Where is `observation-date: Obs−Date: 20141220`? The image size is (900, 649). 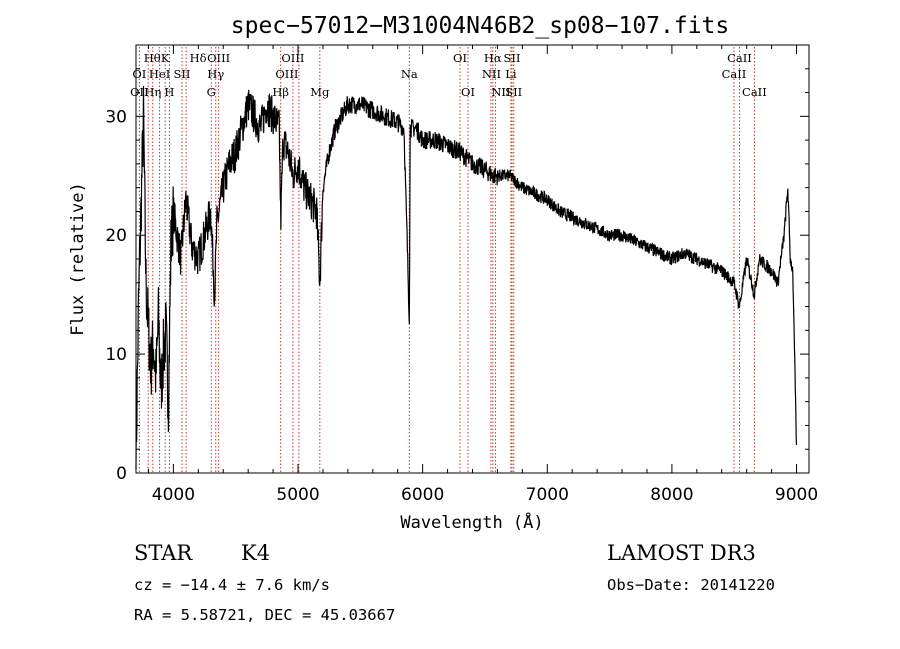 observation-date: Obs−Date: 20141220 is located at coordinates (691, 585).